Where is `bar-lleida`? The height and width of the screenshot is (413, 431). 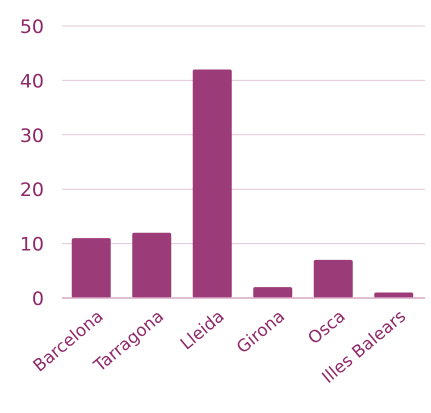 bar-lleida is located at coordinates (212, 184).